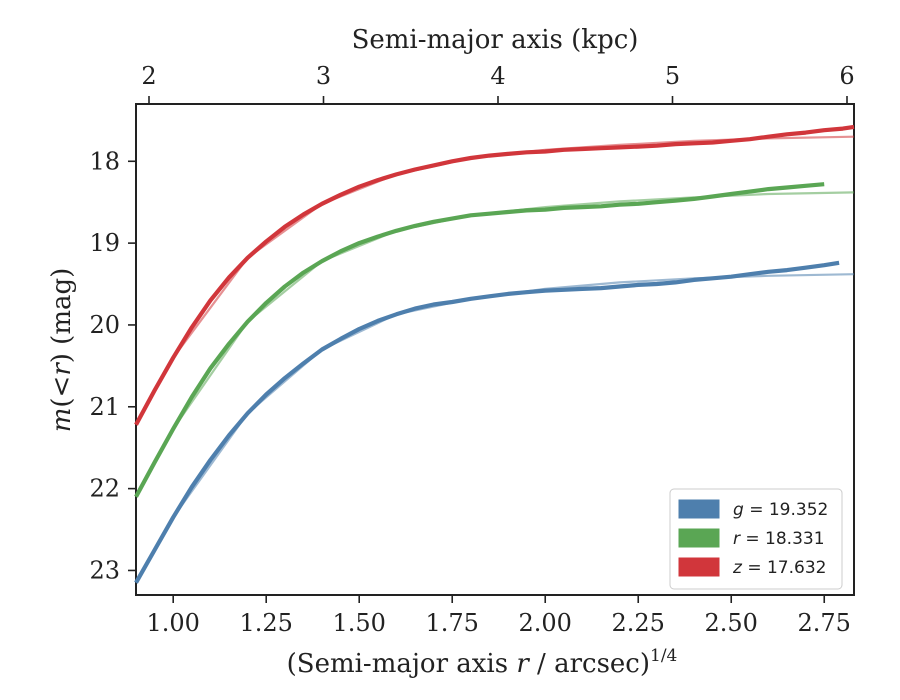  What do you see at coordinates (104, 489) in the screenshot?
I see `y-tick-label: 22` at bounding box center [104, 489].